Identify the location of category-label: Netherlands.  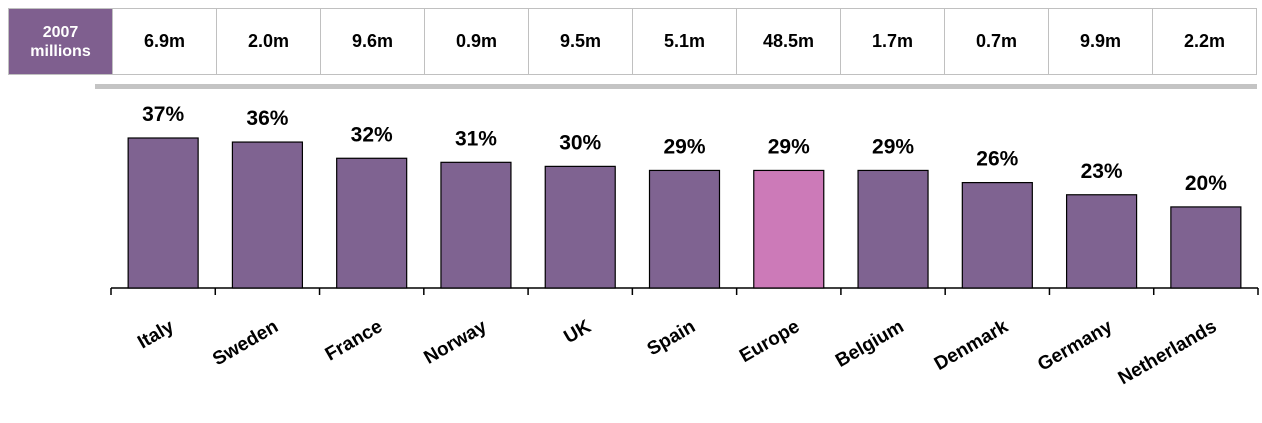
(1168, 352).